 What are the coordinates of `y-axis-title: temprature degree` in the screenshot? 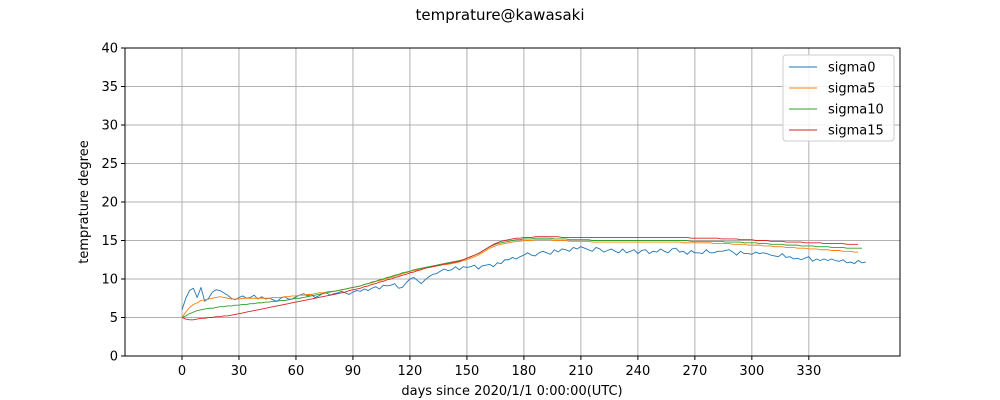 It's located at (84, 201).